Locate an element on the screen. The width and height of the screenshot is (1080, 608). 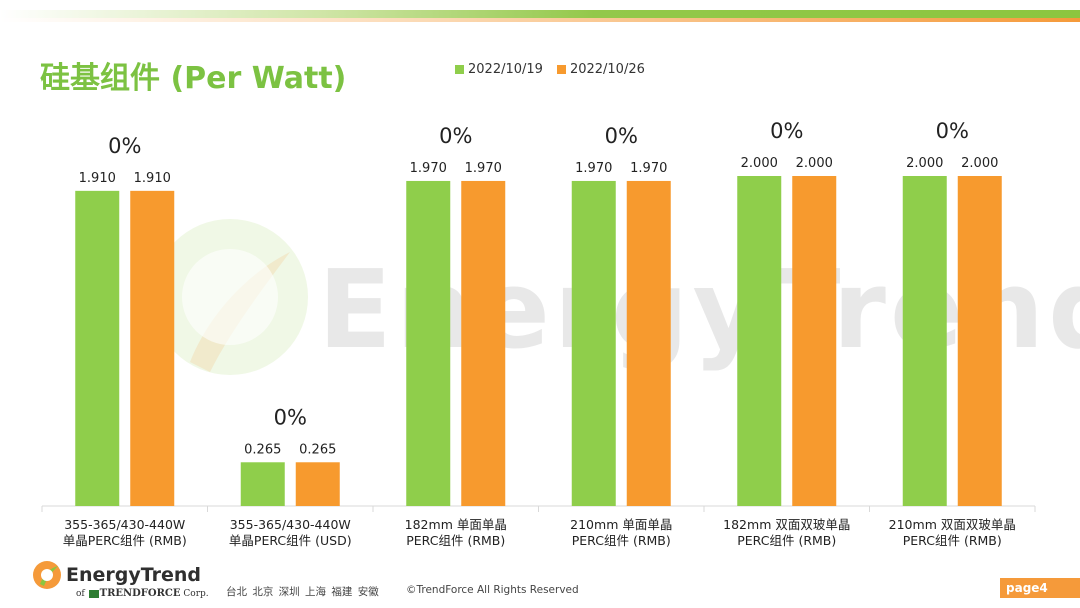
category-label: 单晶PERC组件 (USD) is located at coordinates (290, 540).